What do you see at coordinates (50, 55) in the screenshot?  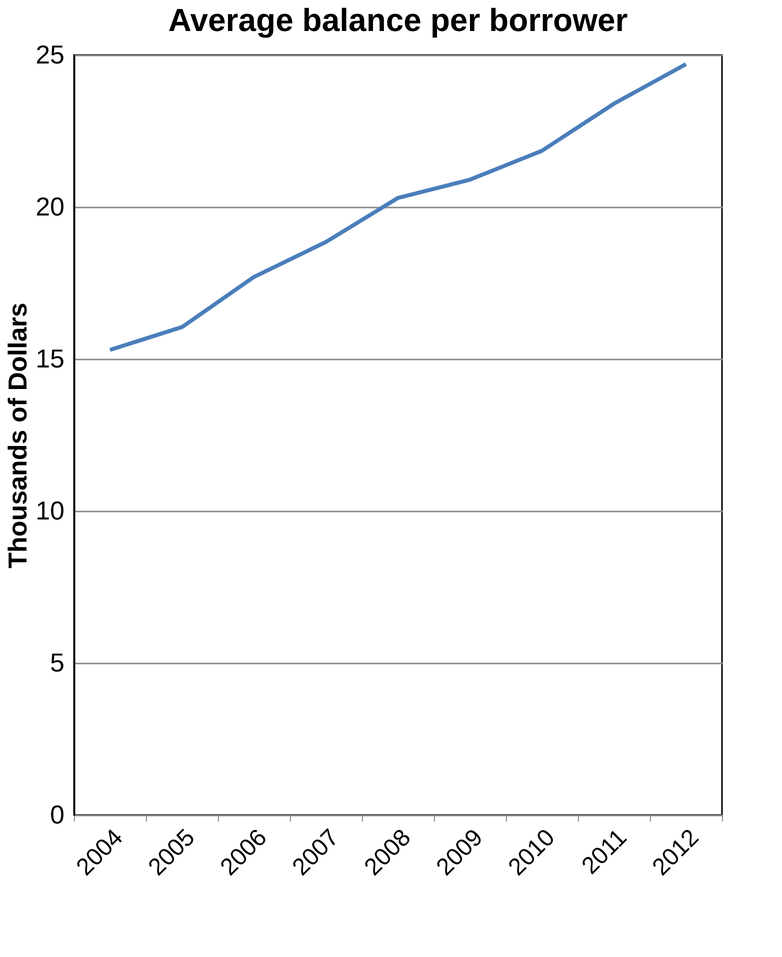 I see `y-tick-label: 25` at bounding box center [50, 55].